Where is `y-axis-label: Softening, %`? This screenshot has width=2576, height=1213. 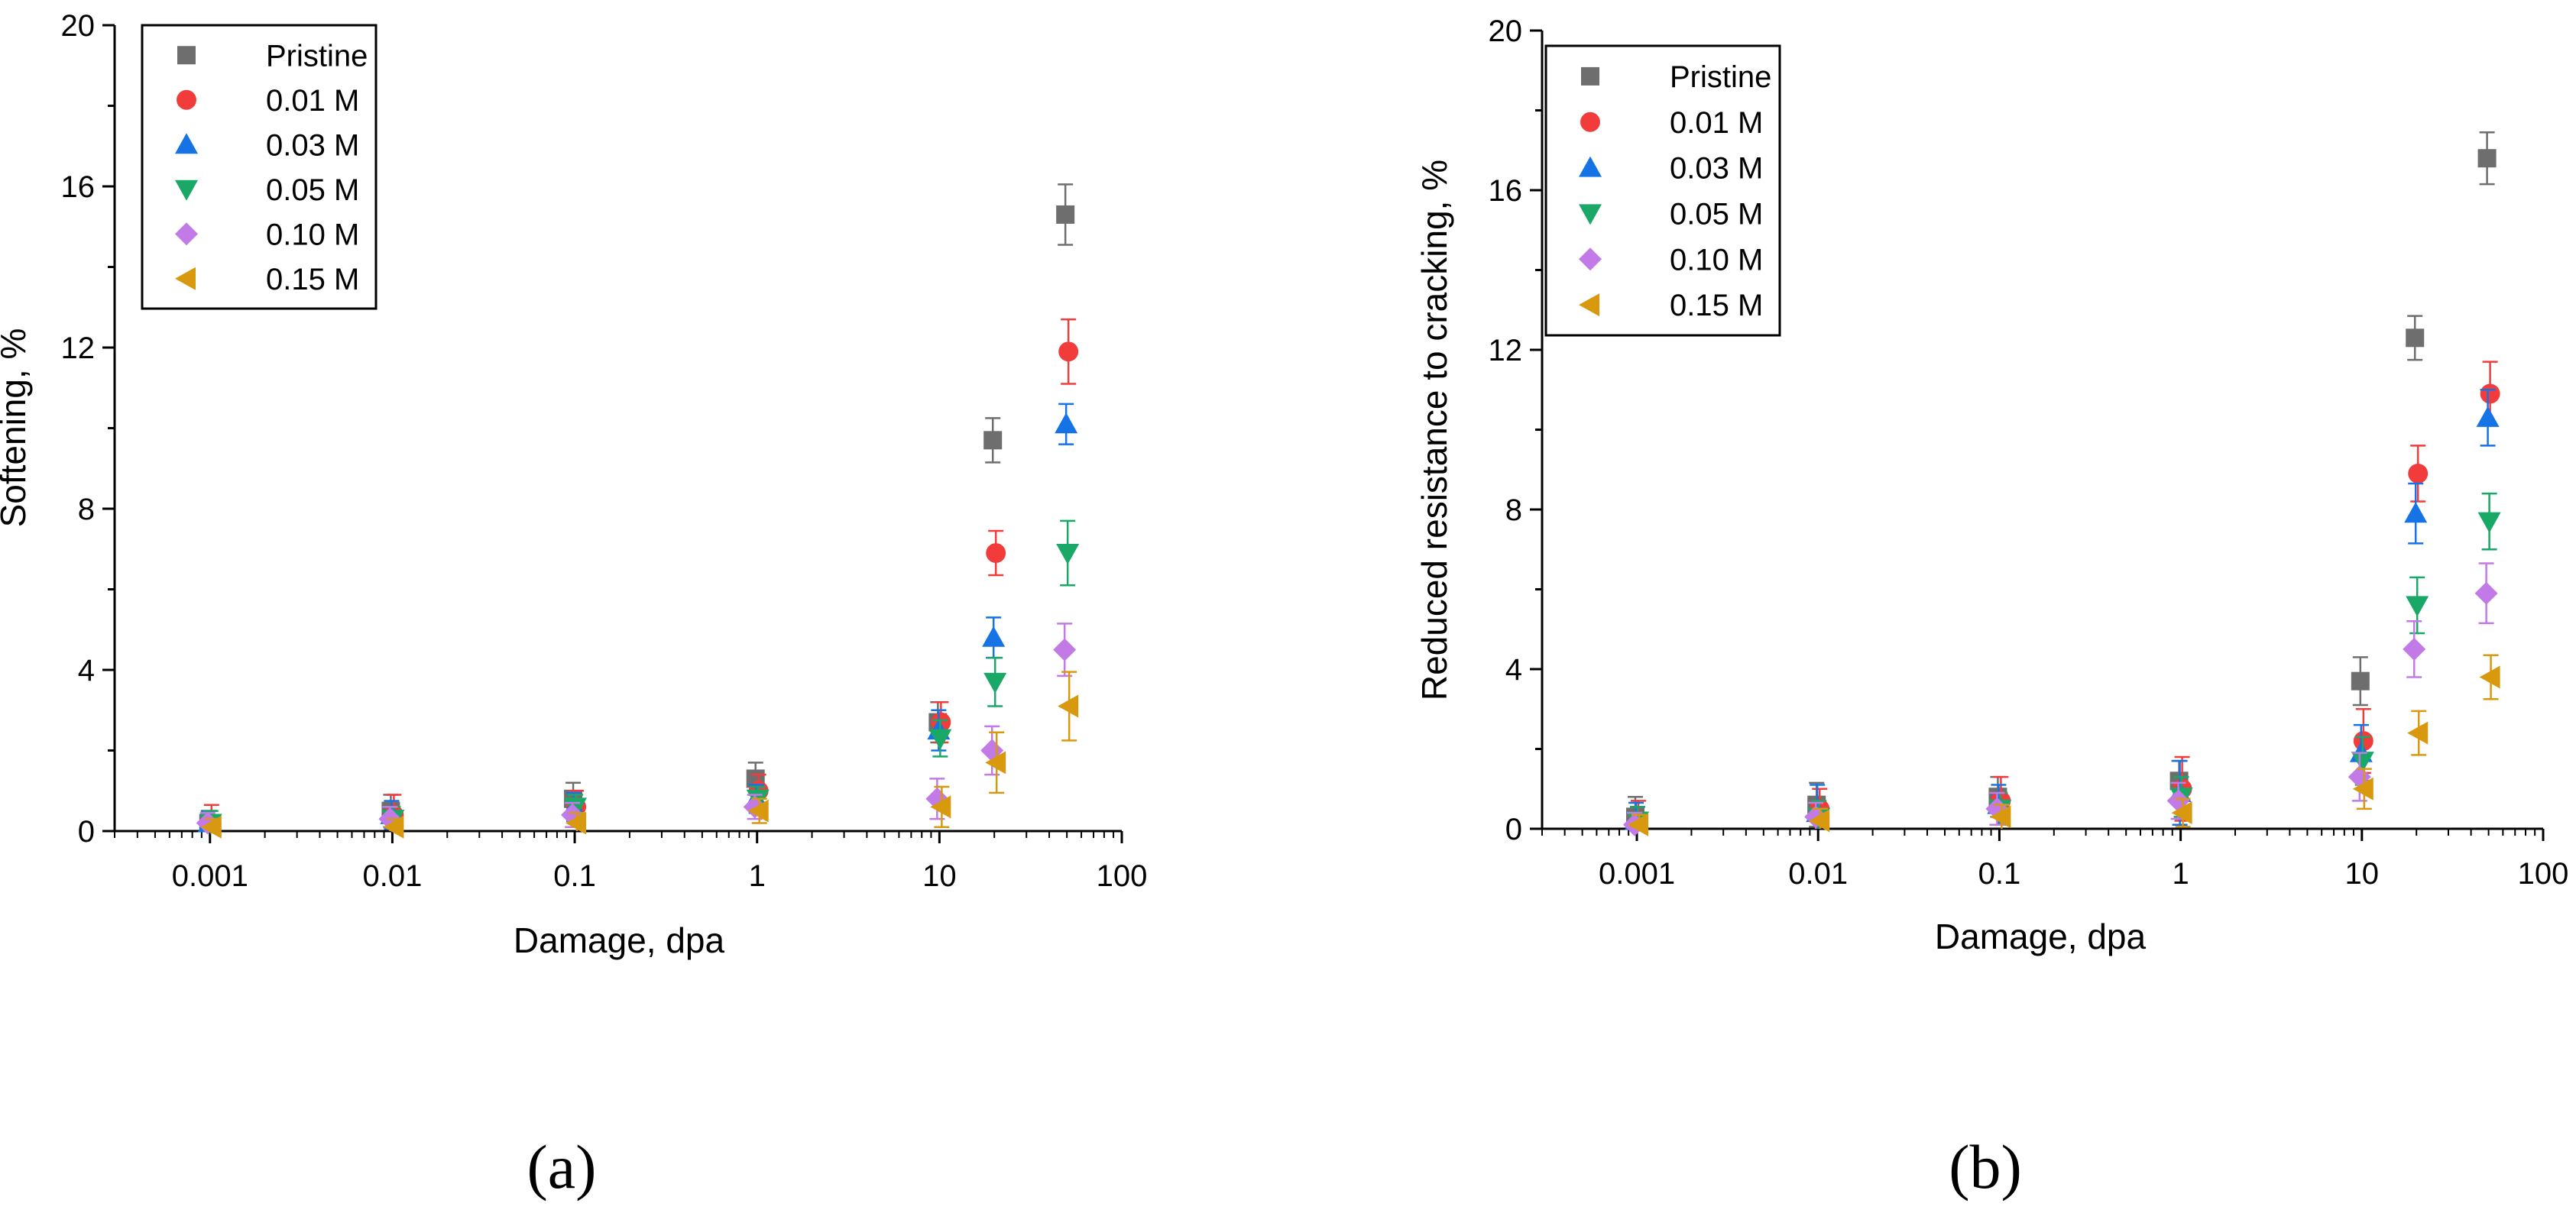
y-axis-label: Softening, % is located at coordinates (16, 428).